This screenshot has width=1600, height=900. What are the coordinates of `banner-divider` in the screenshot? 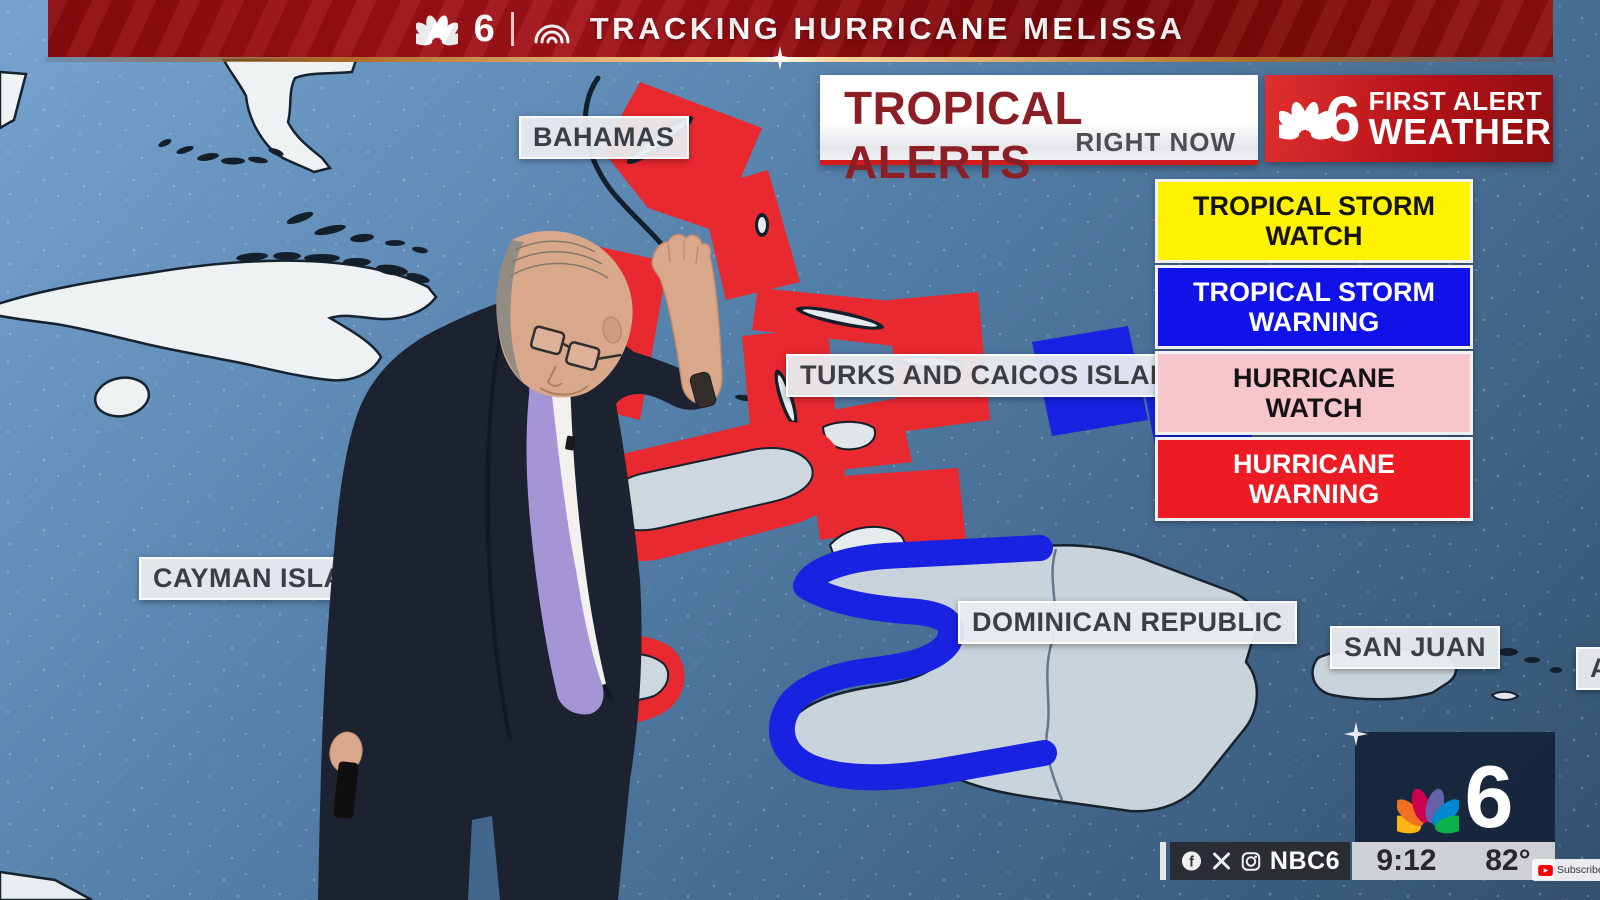 It's located at (512, 28).